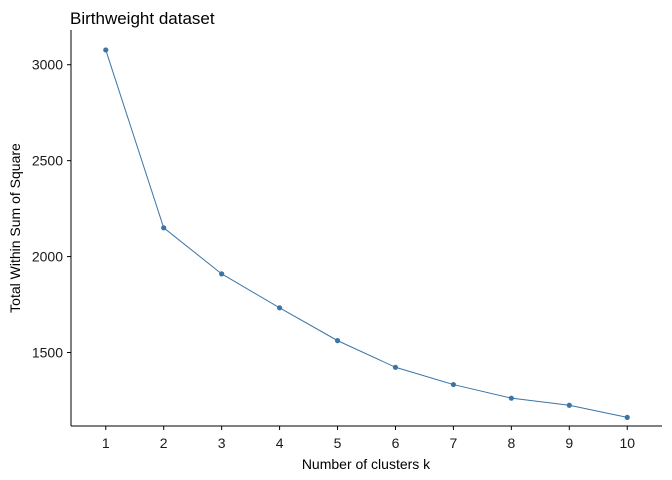  What do you see at coordinates (222, 443) in the screenshot?
I see `x-tick-label: 3` at bounding box center [222, 443].